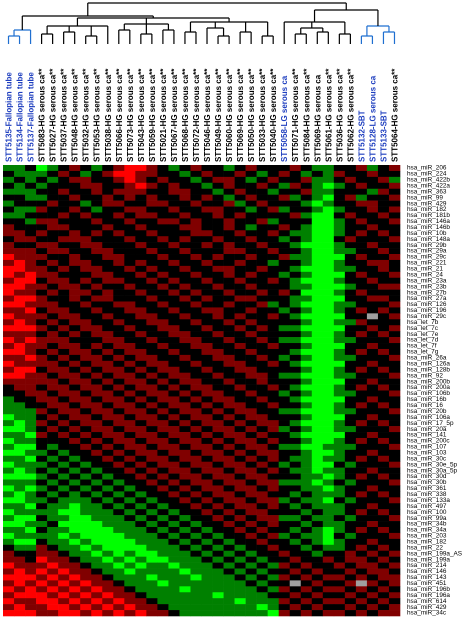 This screenshot has height=620, width=474. What do you see at coordinates (14, 39) in the screenshot?
I see `dendrogram-branch` at bounding box center [14, 39].